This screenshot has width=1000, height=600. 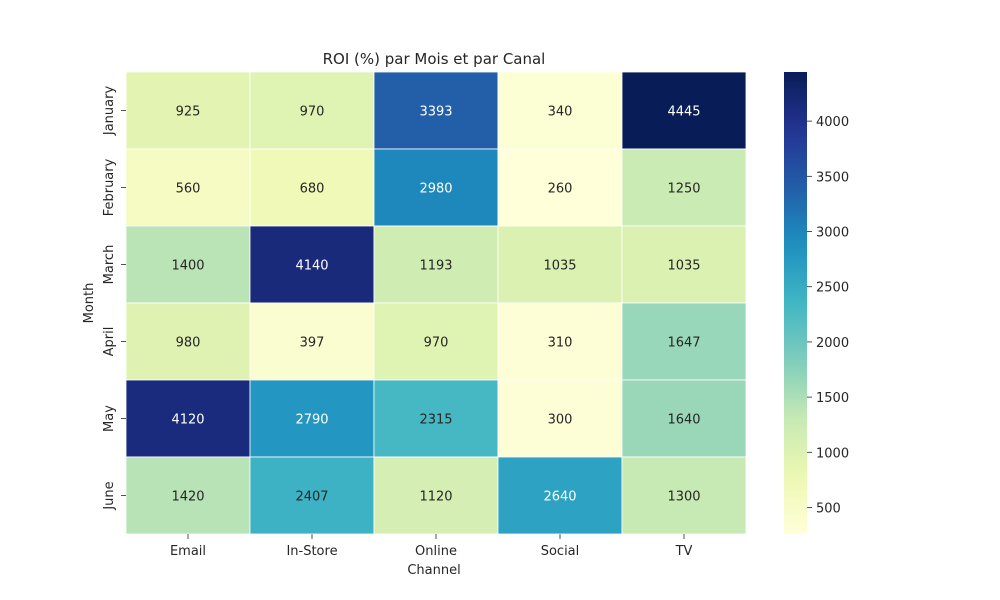 I want to click on y-tick-label: February, so click(x=109, y=187).